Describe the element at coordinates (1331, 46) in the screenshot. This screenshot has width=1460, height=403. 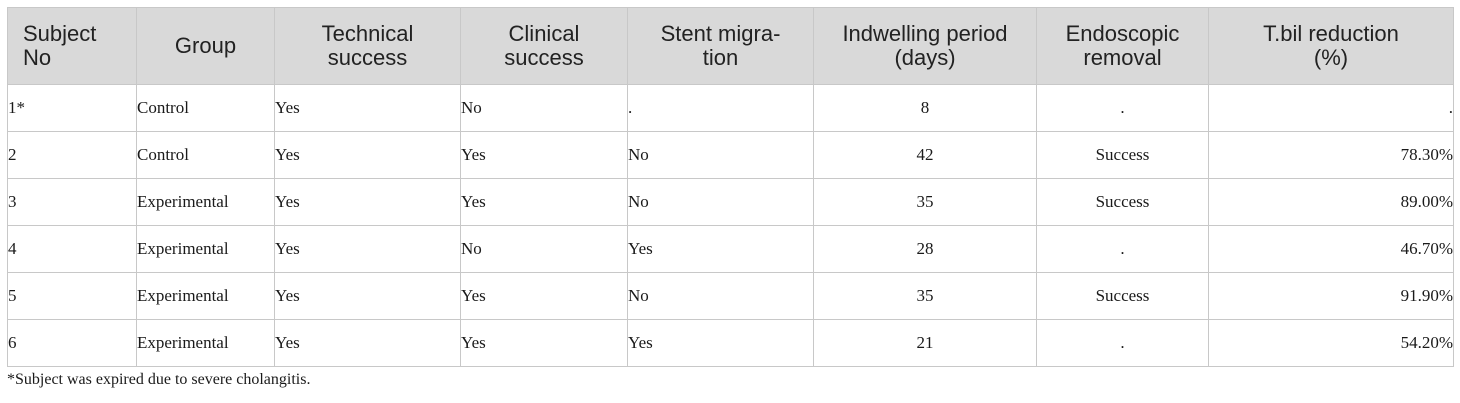
I see `header-tbil-reduction: T.bil reduction (%)` at that location.